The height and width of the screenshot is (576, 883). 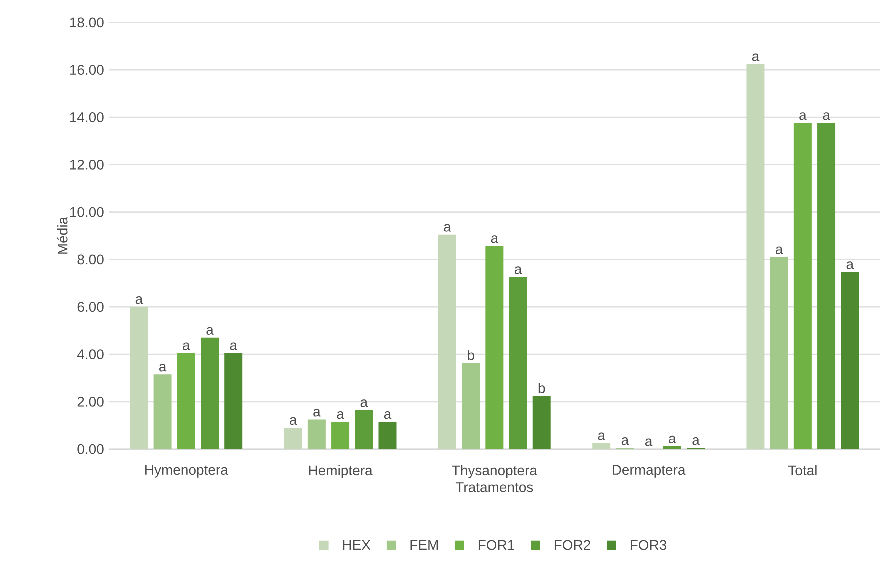 What do you see at coordinates (62, 235) in the screenshot?
I see `y-axis-title: Média` at bounding box center [62, 235].